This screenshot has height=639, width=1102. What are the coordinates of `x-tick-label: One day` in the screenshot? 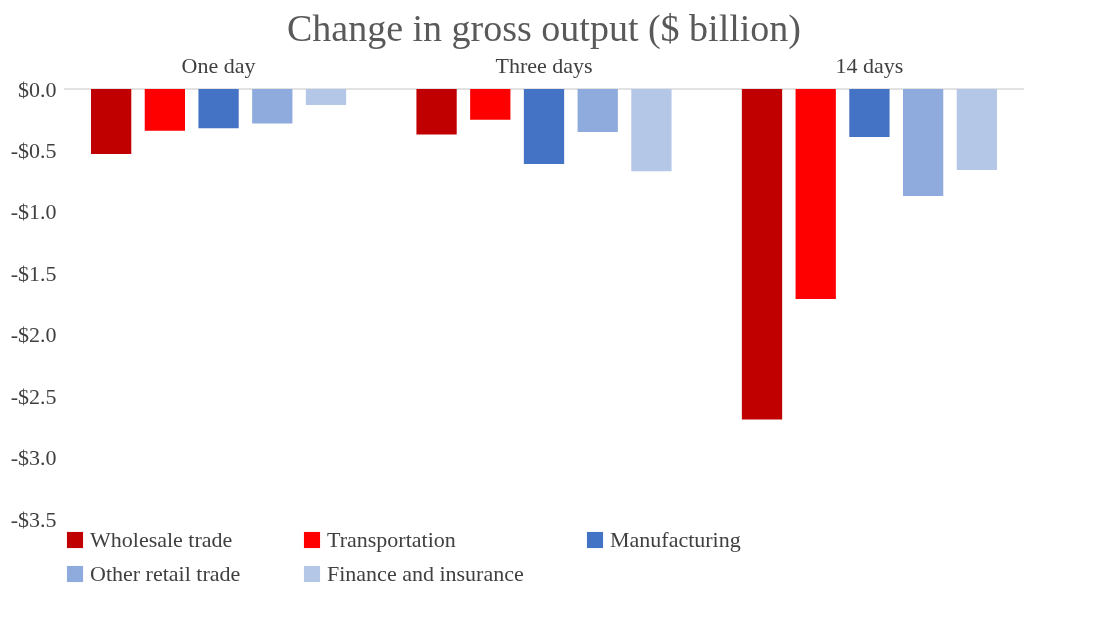 It's located at (218, 65).